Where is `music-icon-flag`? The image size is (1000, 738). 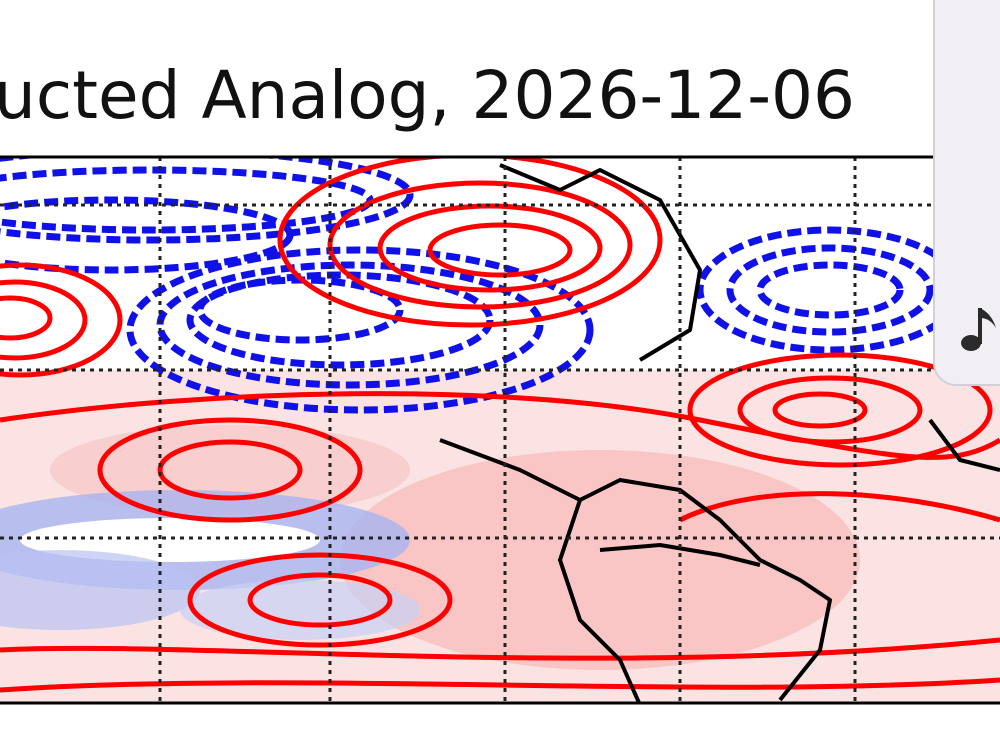 music-icon-flag is located at coordinates (988, 318).